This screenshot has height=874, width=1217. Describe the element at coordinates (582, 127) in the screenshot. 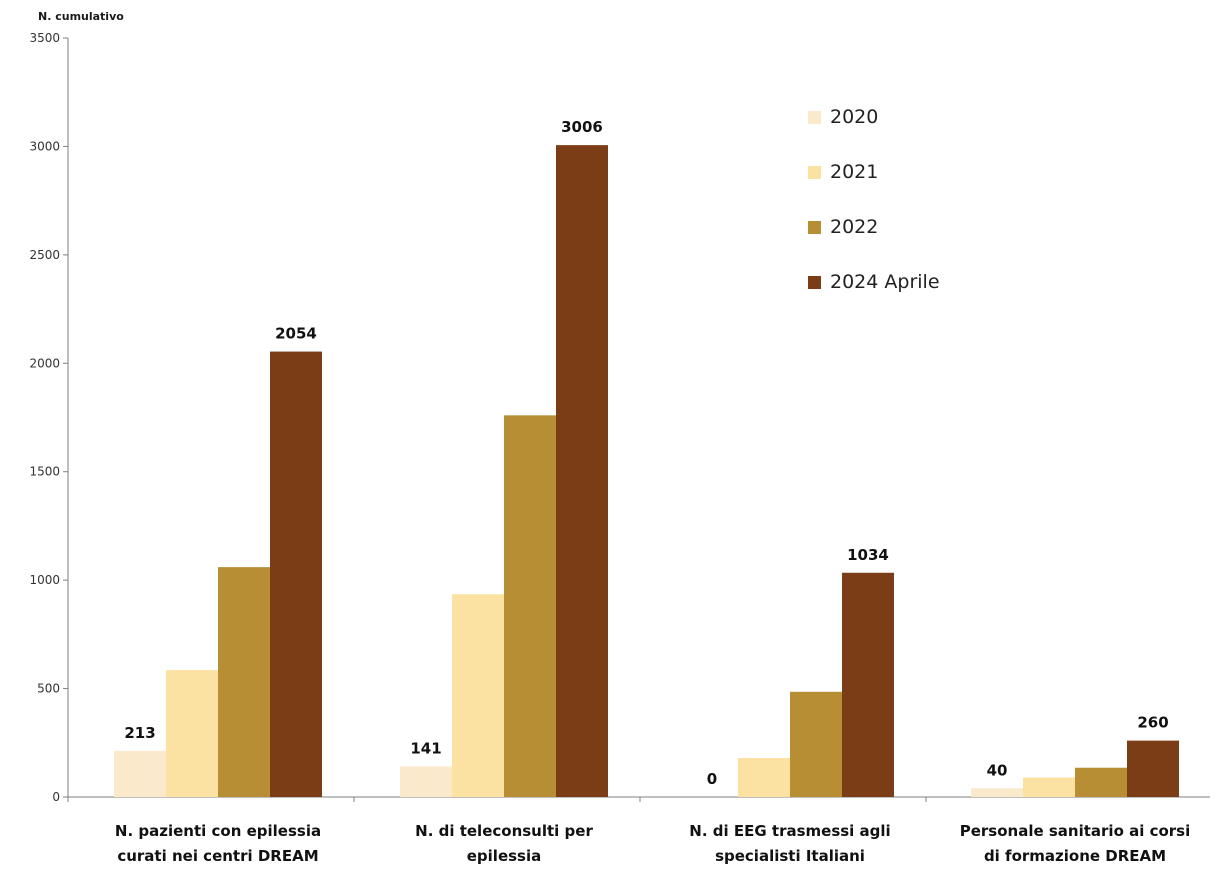

I see `data-label: 3006` at that location.